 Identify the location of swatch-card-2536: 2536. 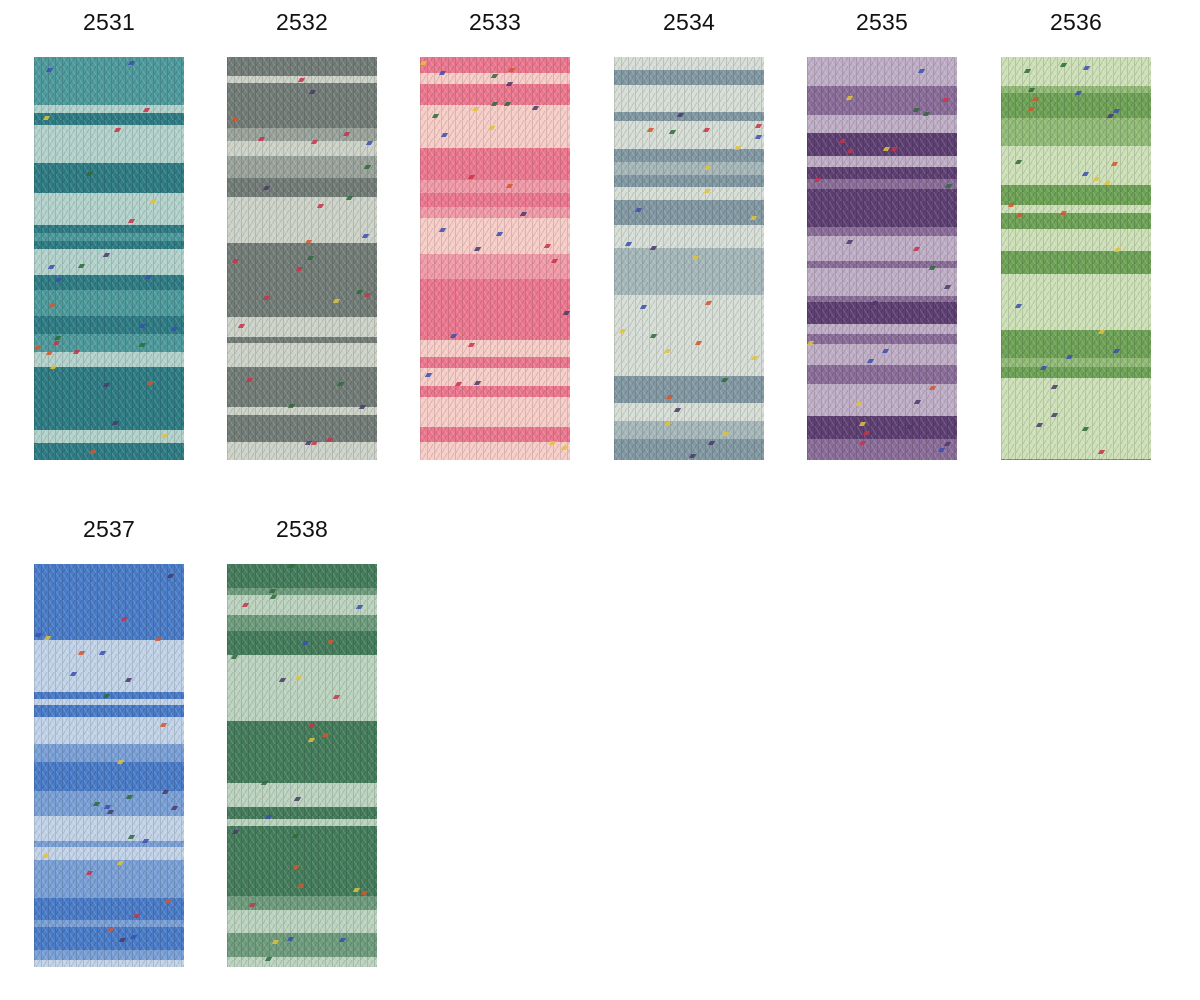
(1076, 234).